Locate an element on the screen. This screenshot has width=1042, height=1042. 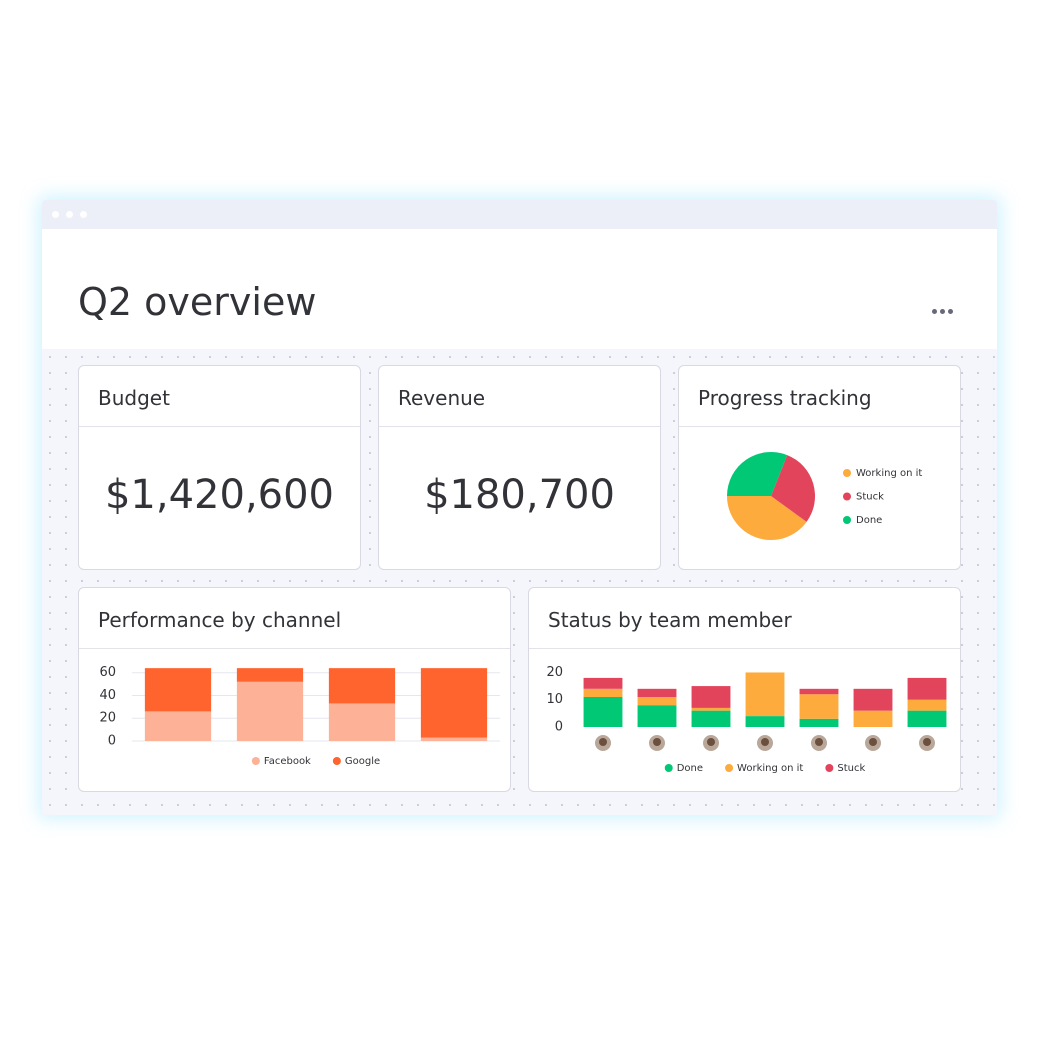
pie-card: Progress tracking Working on it Stuck Done is located at coordinates (819, 467).